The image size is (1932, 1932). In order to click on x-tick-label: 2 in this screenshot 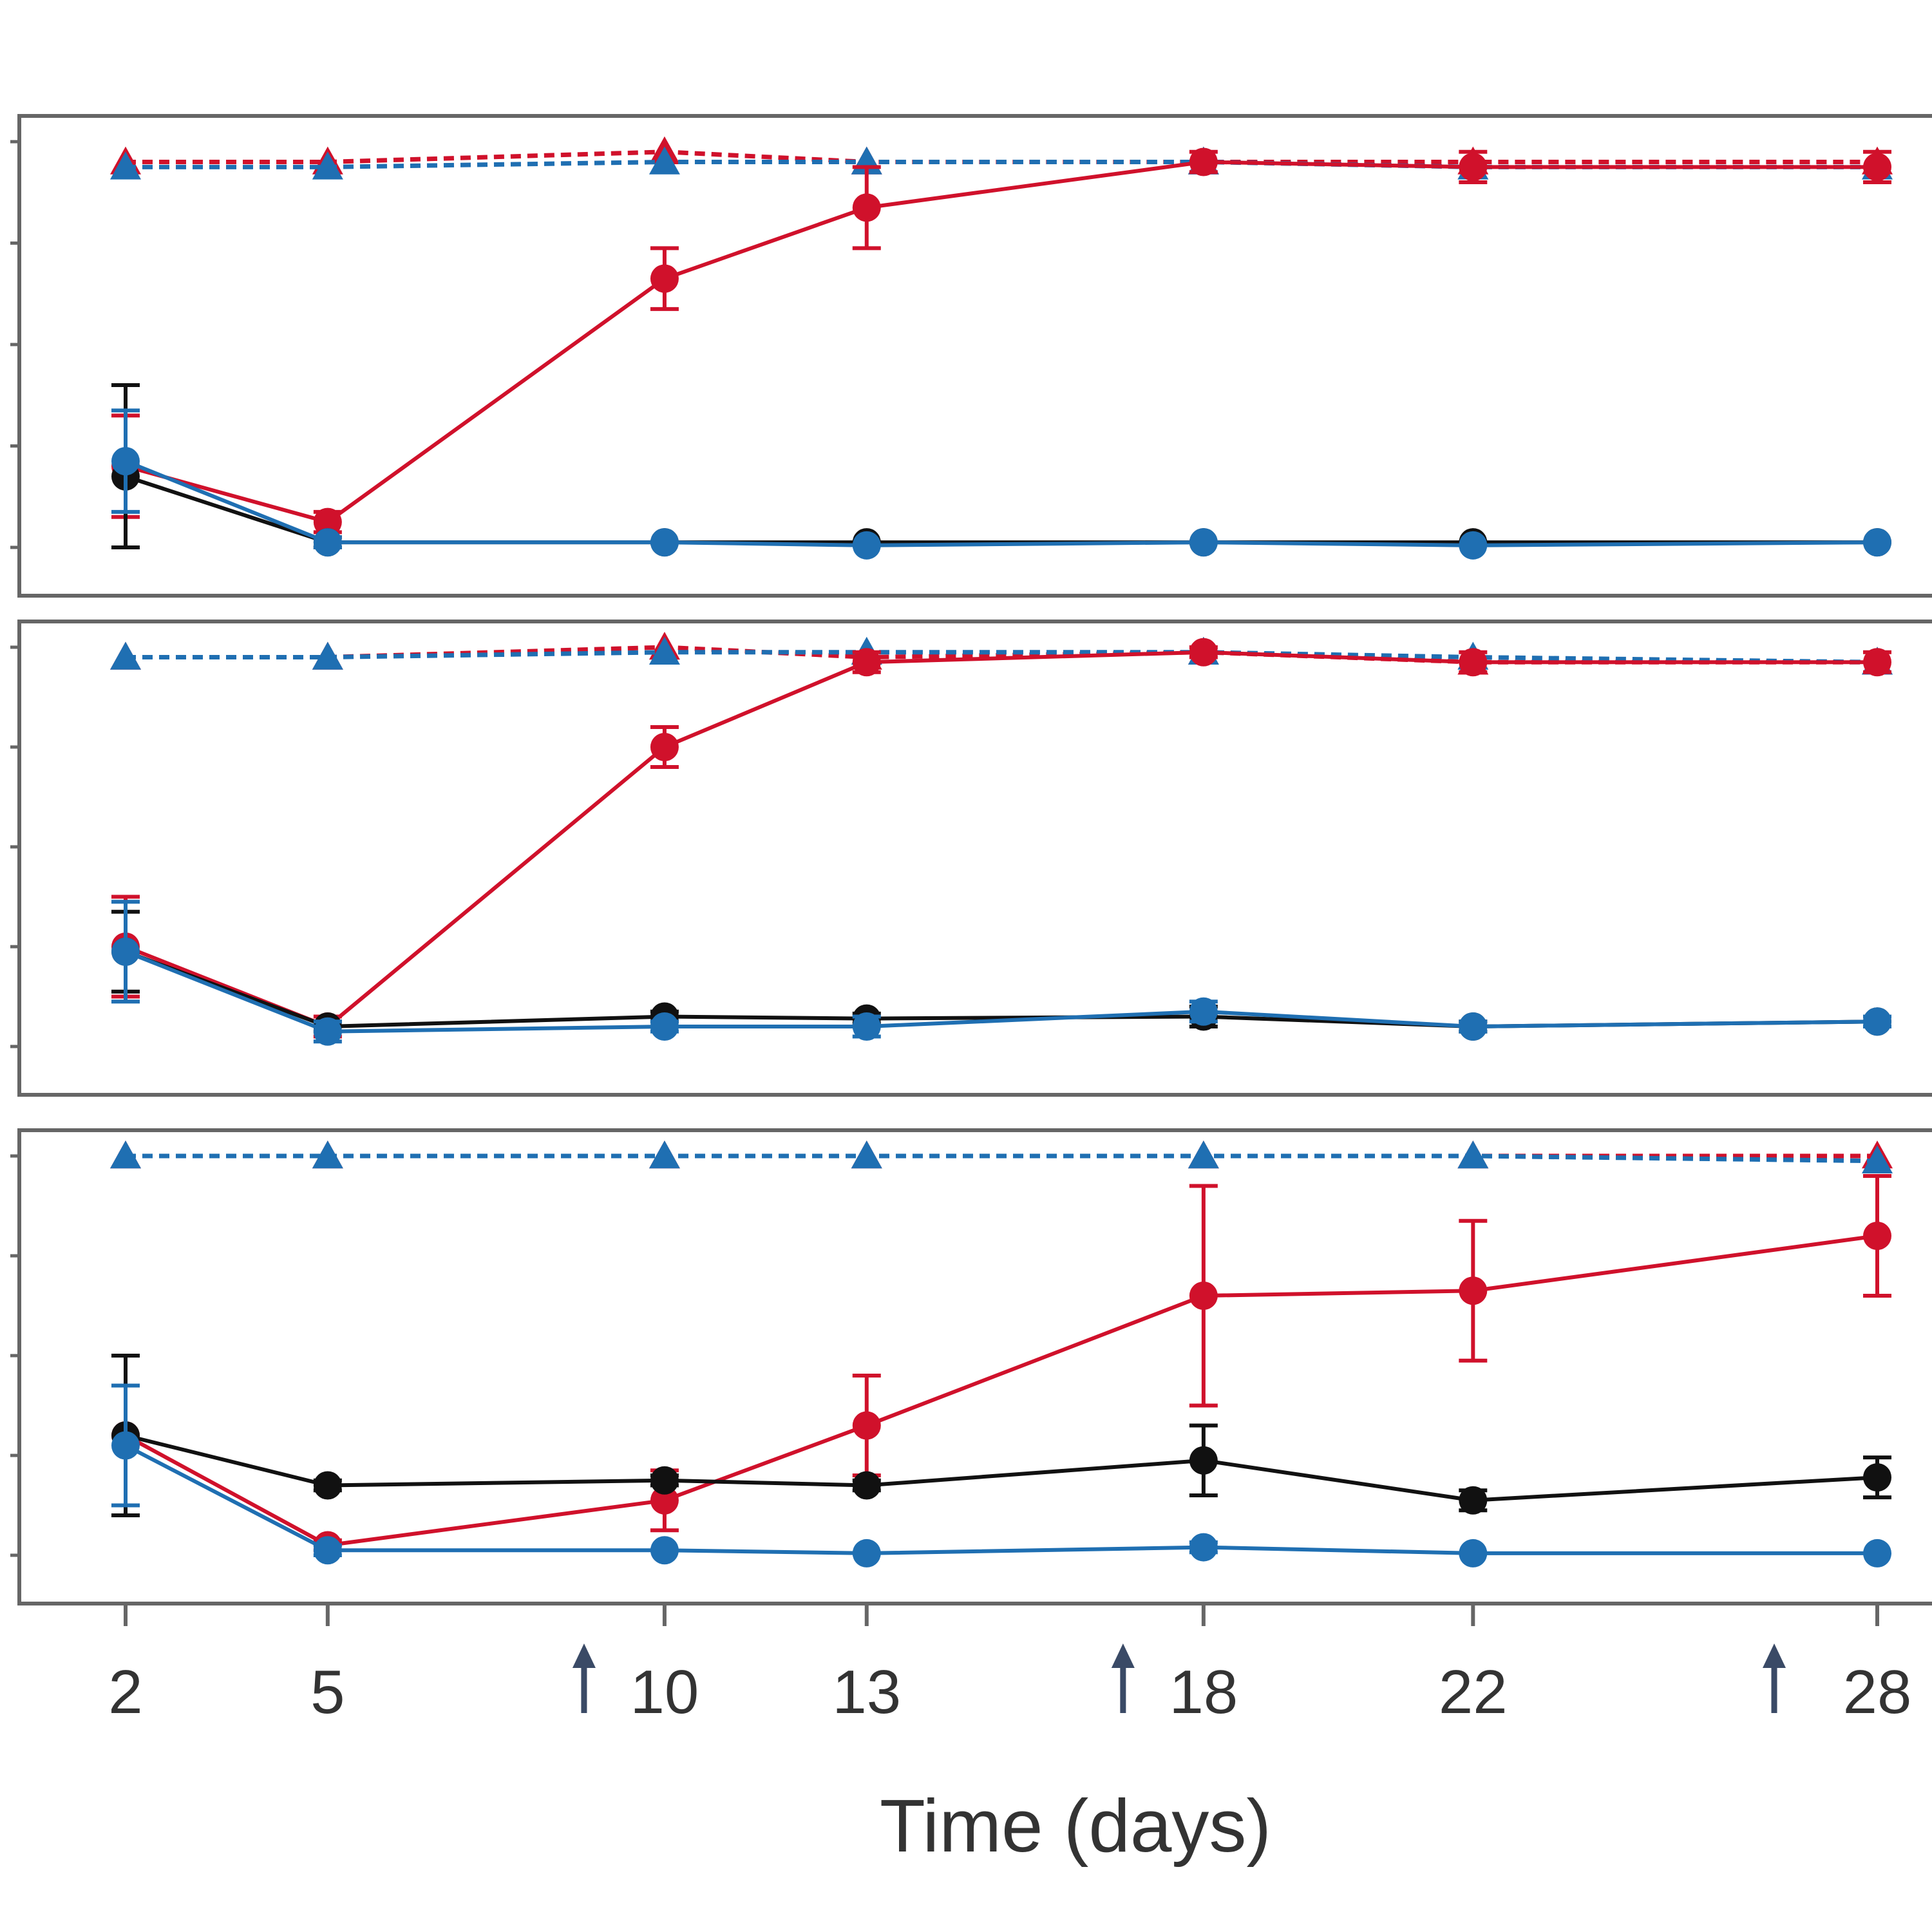, I will do `click(125, 1692)`.